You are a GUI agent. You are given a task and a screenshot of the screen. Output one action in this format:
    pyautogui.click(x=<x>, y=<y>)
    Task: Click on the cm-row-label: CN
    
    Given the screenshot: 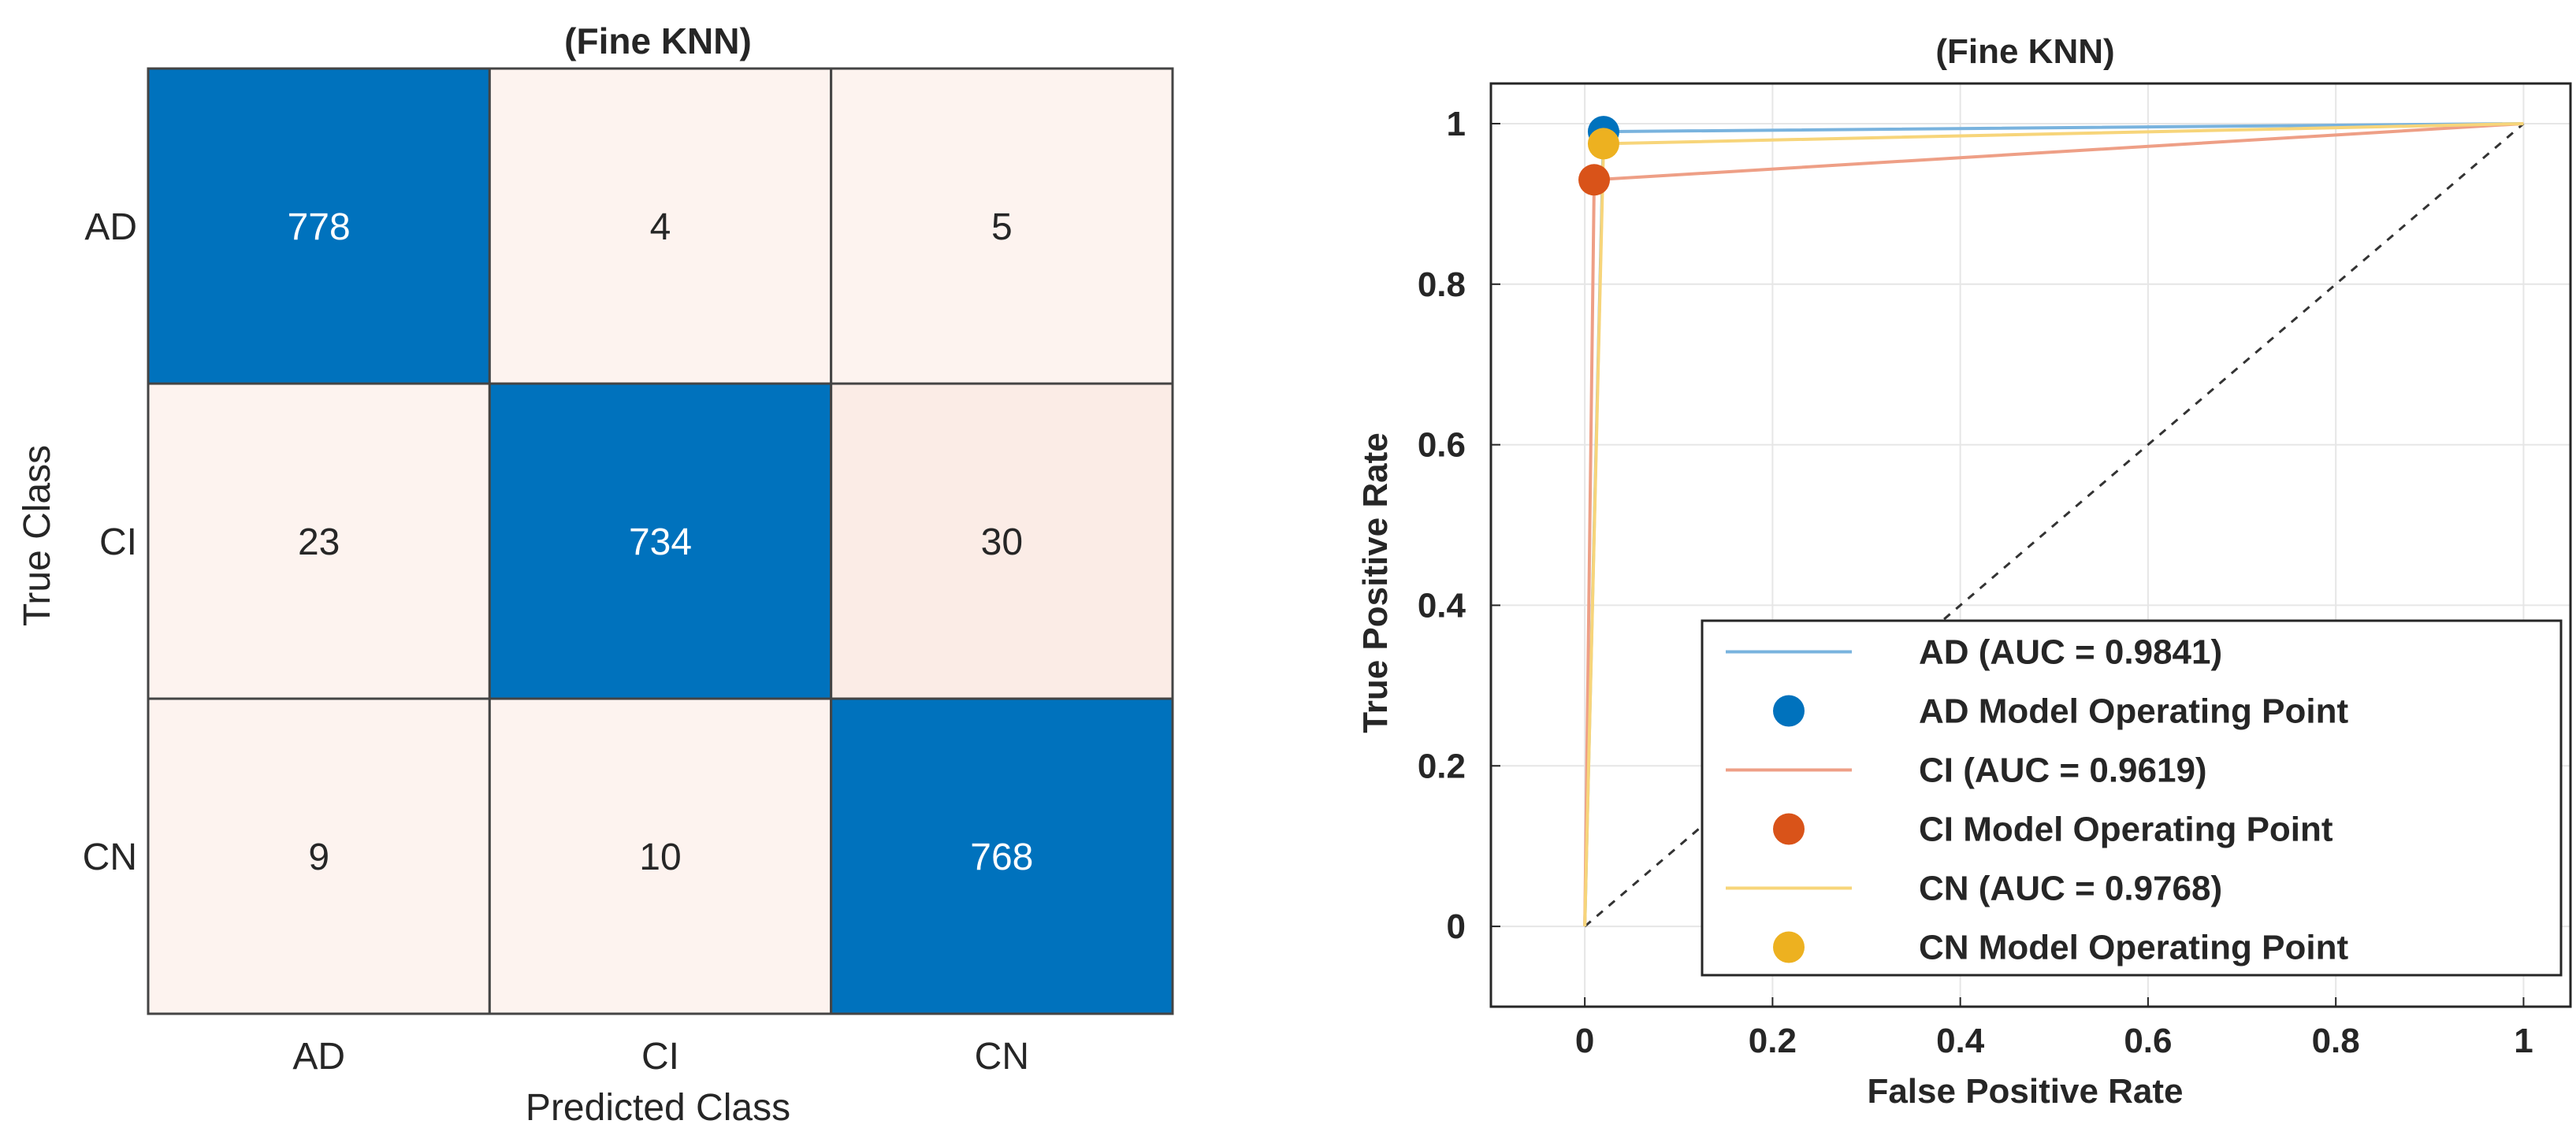 What is the action you would take?
    pyautogui.click(x=110, y=857)
    